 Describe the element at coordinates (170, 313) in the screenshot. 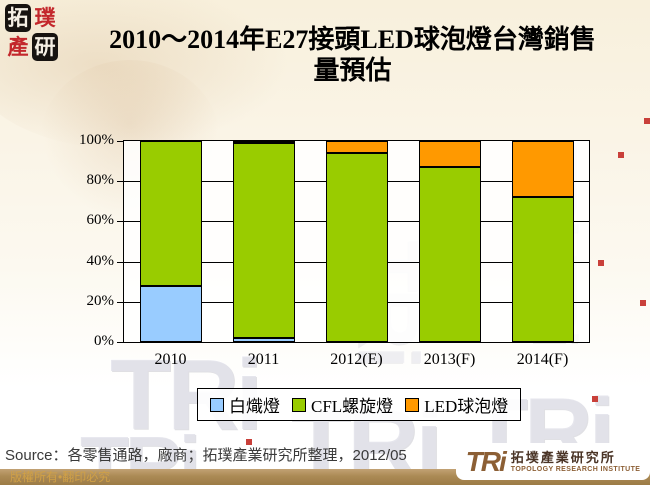

I see `segment-白熾燈-2010` at that location.